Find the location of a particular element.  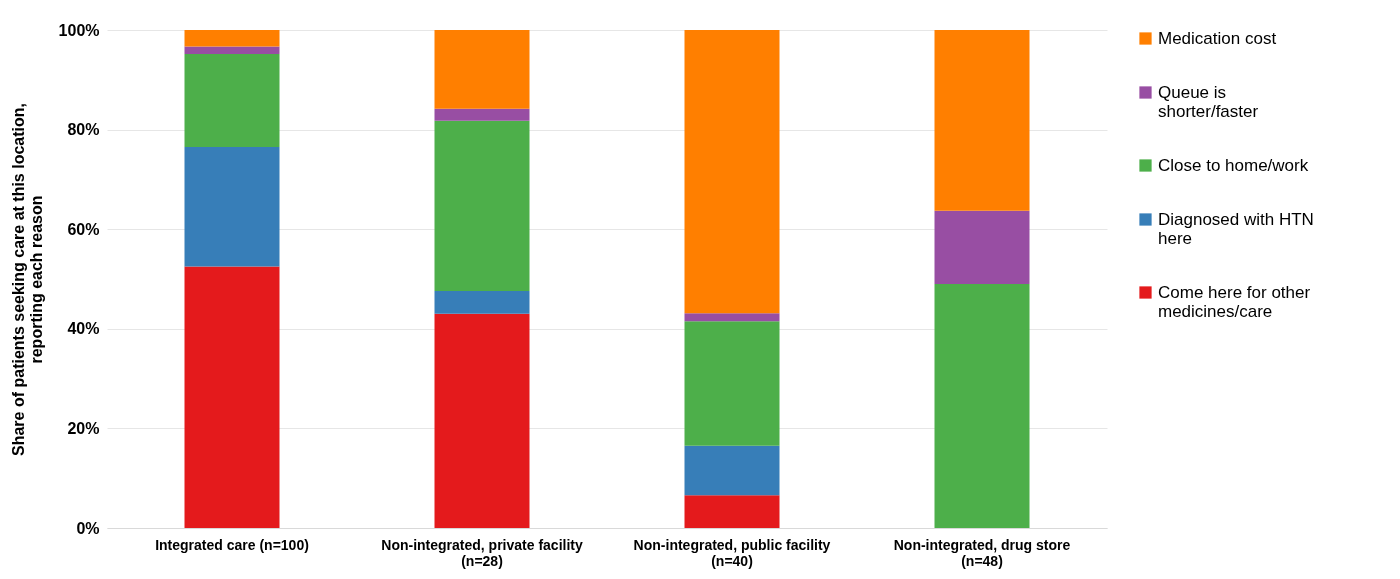

y-tick-label: 80% is located at coordinates (83, 130).